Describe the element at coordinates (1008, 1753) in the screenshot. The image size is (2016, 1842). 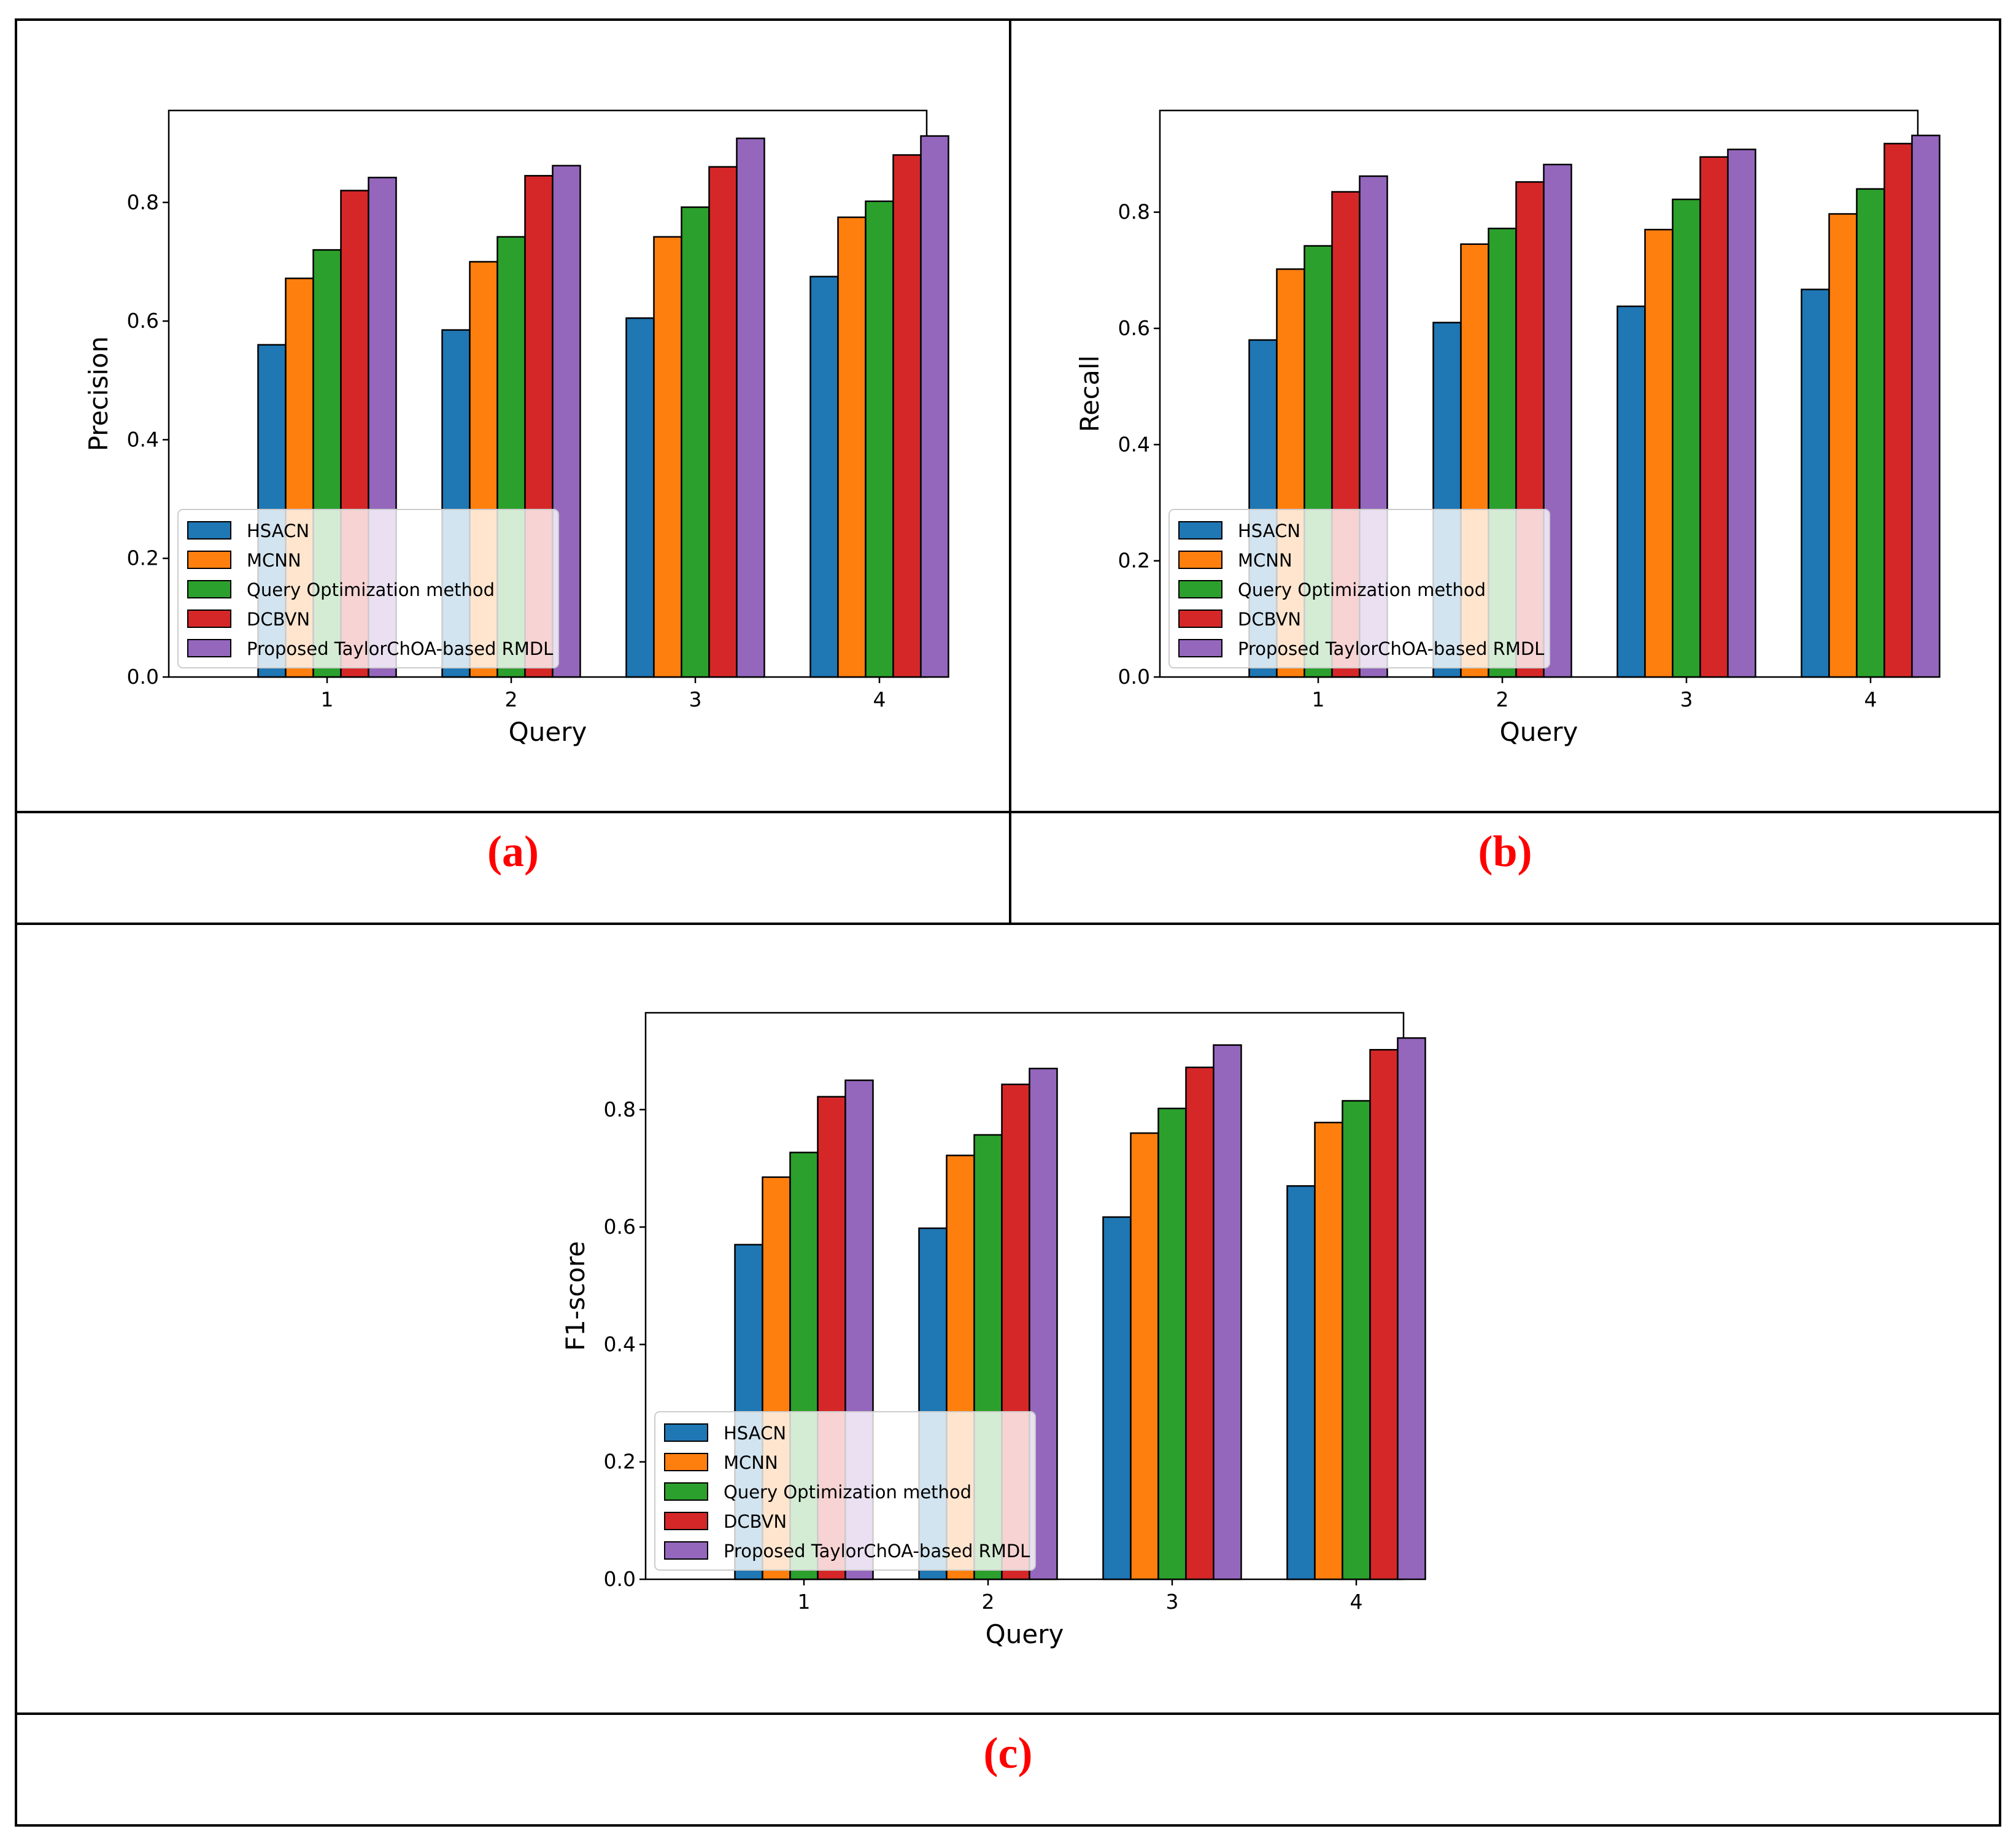
I see `panel-c-caption: (c)` at that location.